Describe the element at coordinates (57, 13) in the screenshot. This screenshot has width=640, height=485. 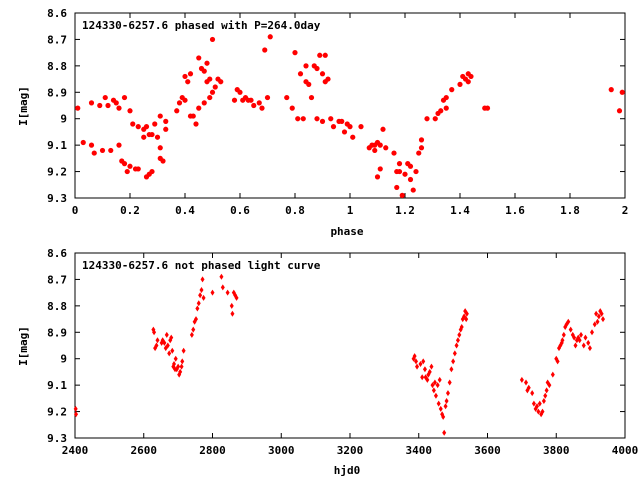
I see `phased-y-tick-label: 8.6` at that location.